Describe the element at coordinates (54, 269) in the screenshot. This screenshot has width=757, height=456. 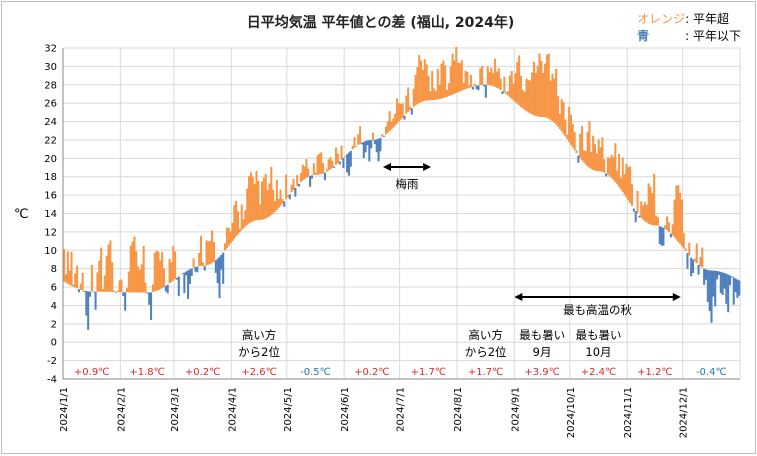
I see `y-tick-label: 8` at that location.